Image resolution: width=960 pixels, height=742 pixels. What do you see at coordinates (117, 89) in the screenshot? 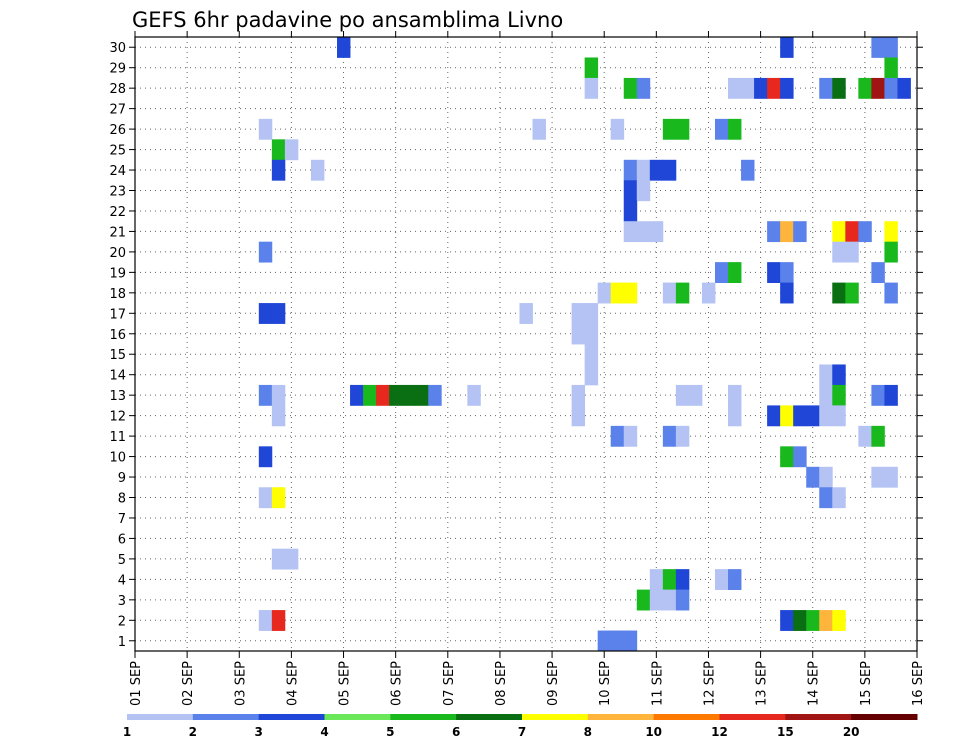
I see `y-tick-label: 28` at bounding box center [117, 89].